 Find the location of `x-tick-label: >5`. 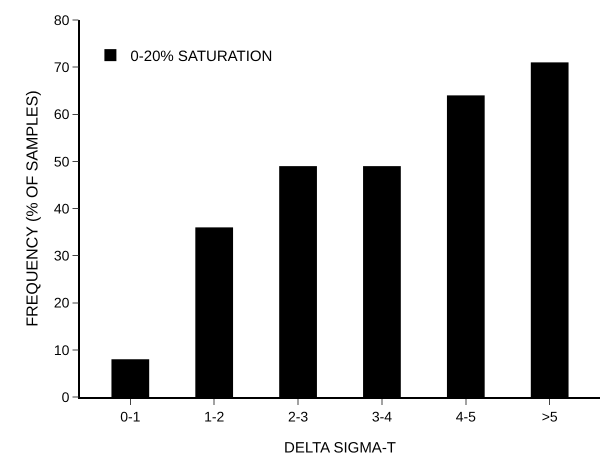

x-tick-label: >5 is located at coordinates (550, 416).